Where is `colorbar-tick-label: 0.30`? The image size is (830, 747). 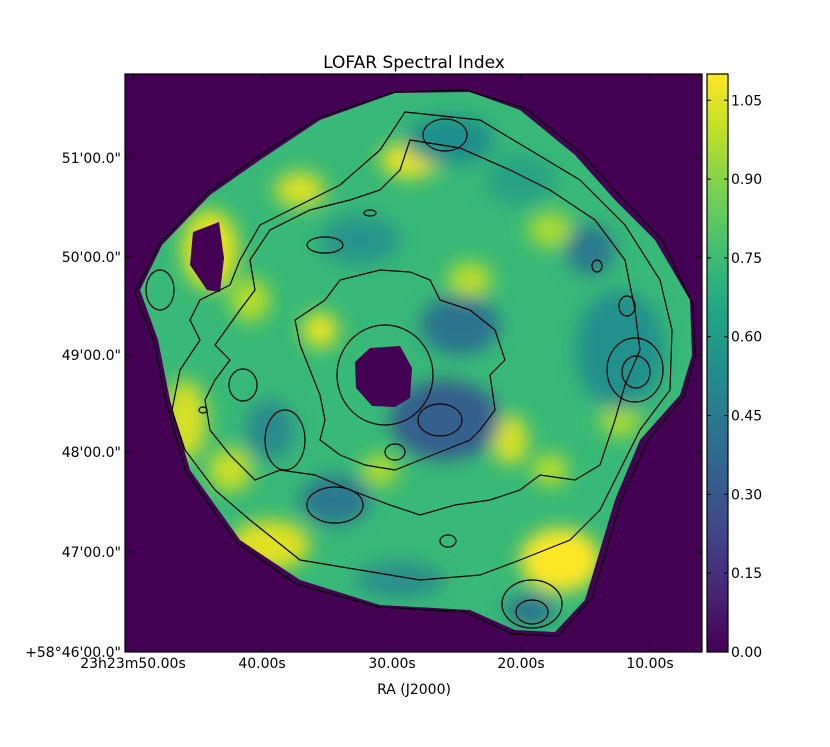
colorbar-tick-label: 0.30 is located at coordinates (746, 495).